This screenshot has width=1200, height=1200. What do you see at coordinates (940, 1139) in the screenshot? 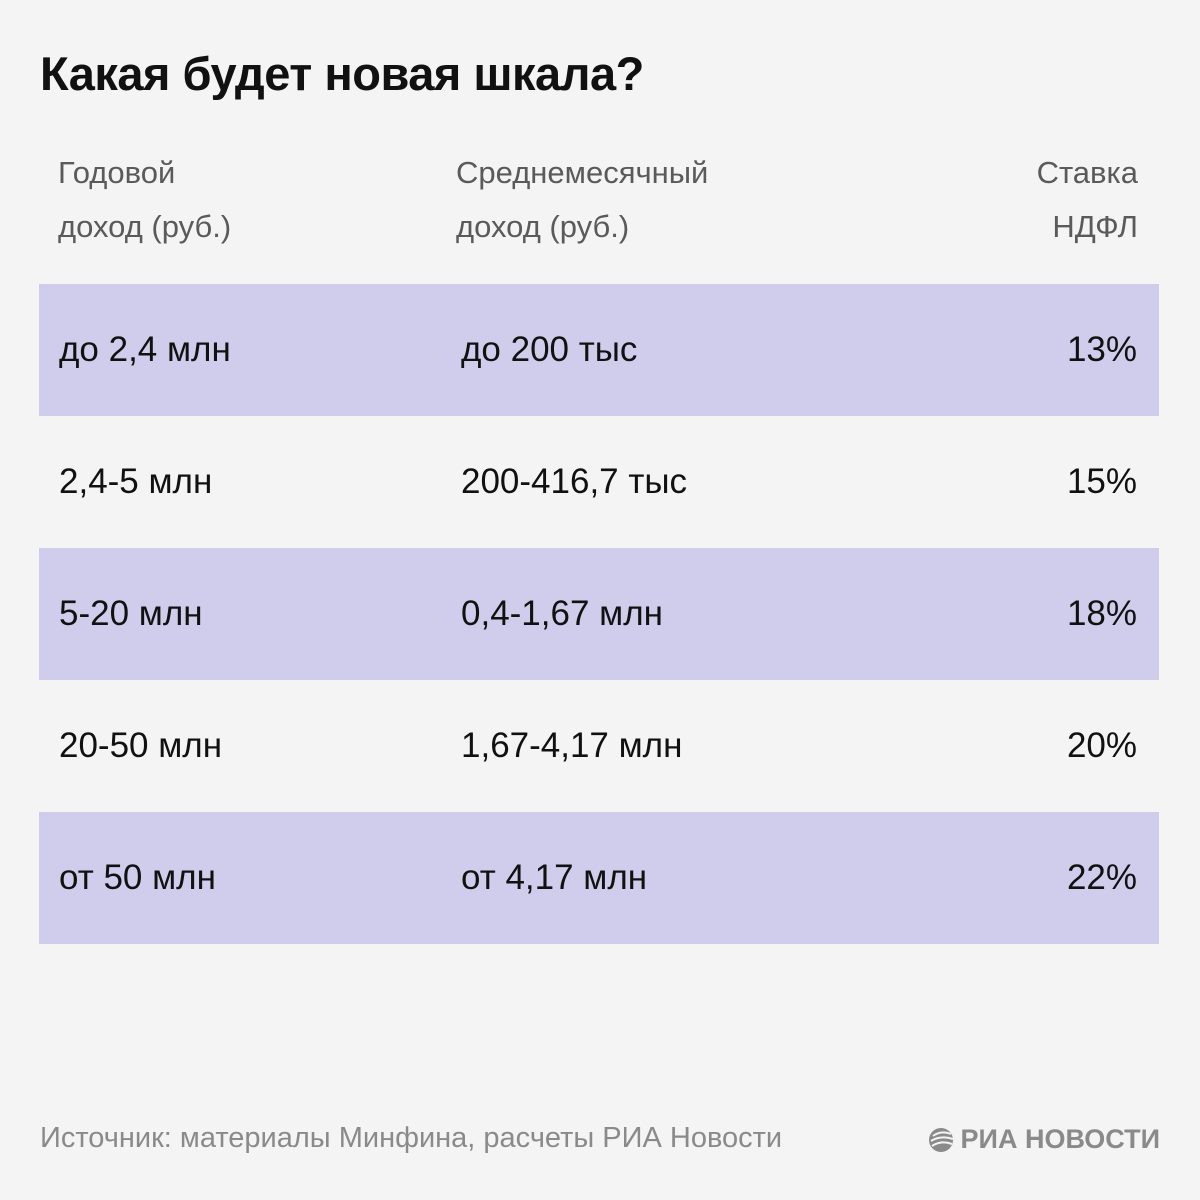
I see `globe-icon` at bounding box center [940, 1139].